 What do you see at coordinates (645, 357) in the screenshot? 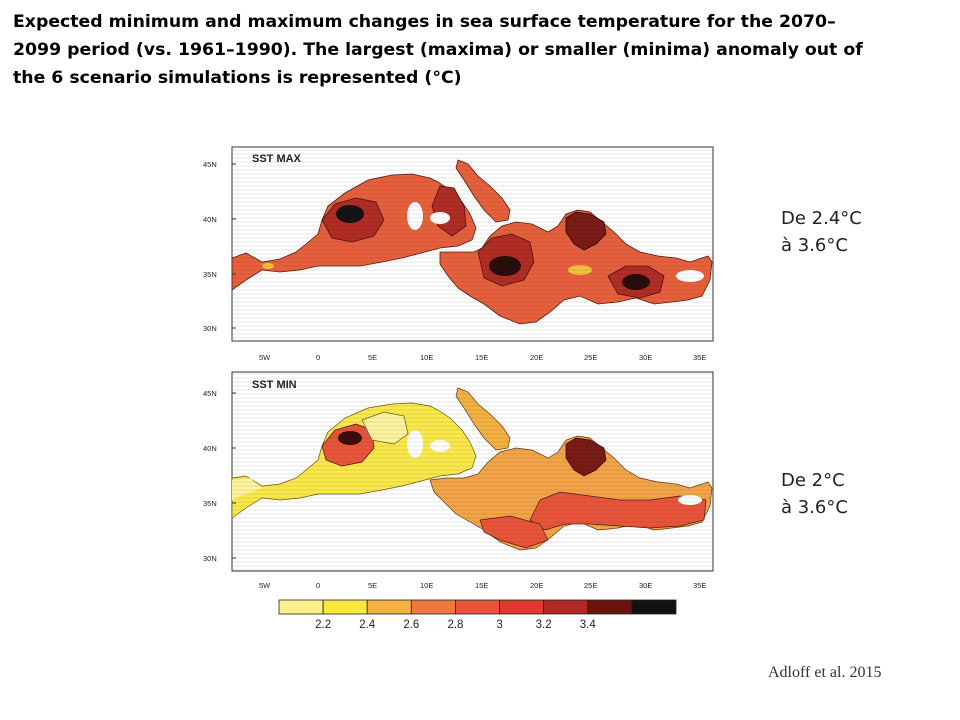
I see `sst-max-lon-30e: 30E` at bounding box center [645, 357].